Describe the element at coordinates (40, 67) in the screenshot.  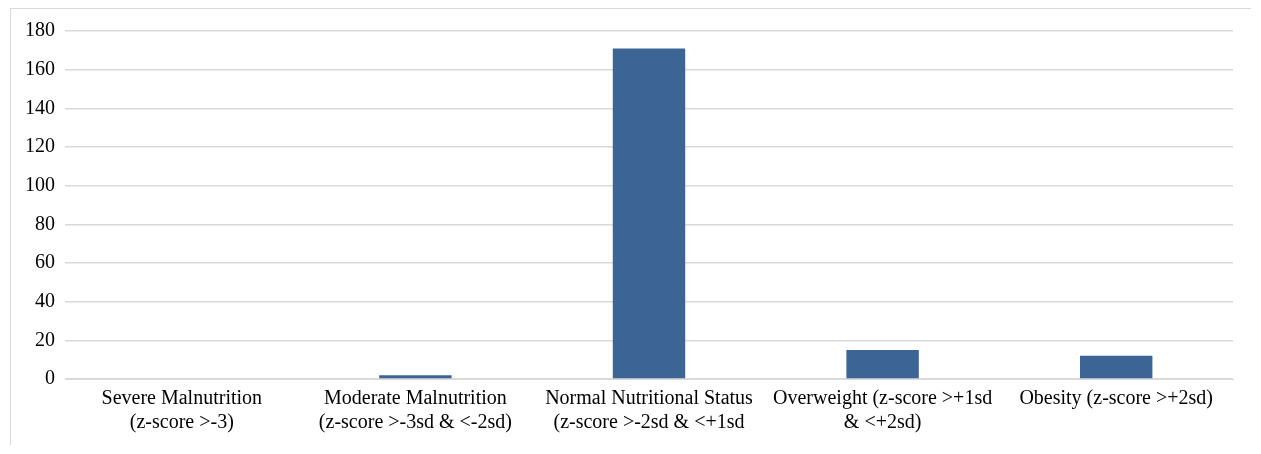
I see `y-tick-label: 160` at that location.